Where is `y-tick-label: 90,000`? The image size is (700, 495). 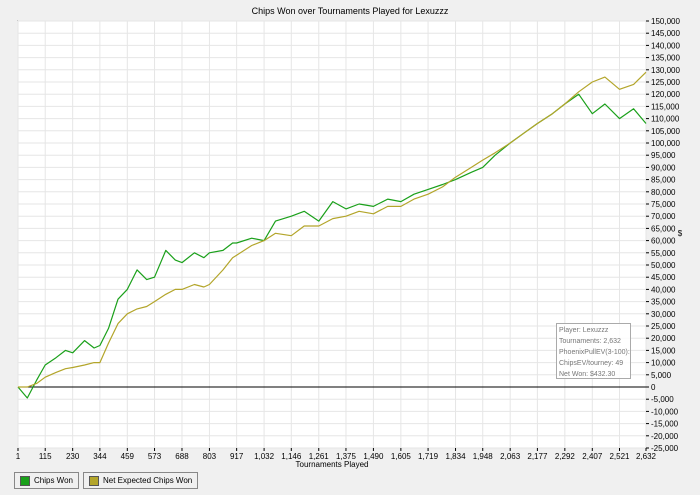 y-tick-label: 90,000 is located at coordinates (663, 167).